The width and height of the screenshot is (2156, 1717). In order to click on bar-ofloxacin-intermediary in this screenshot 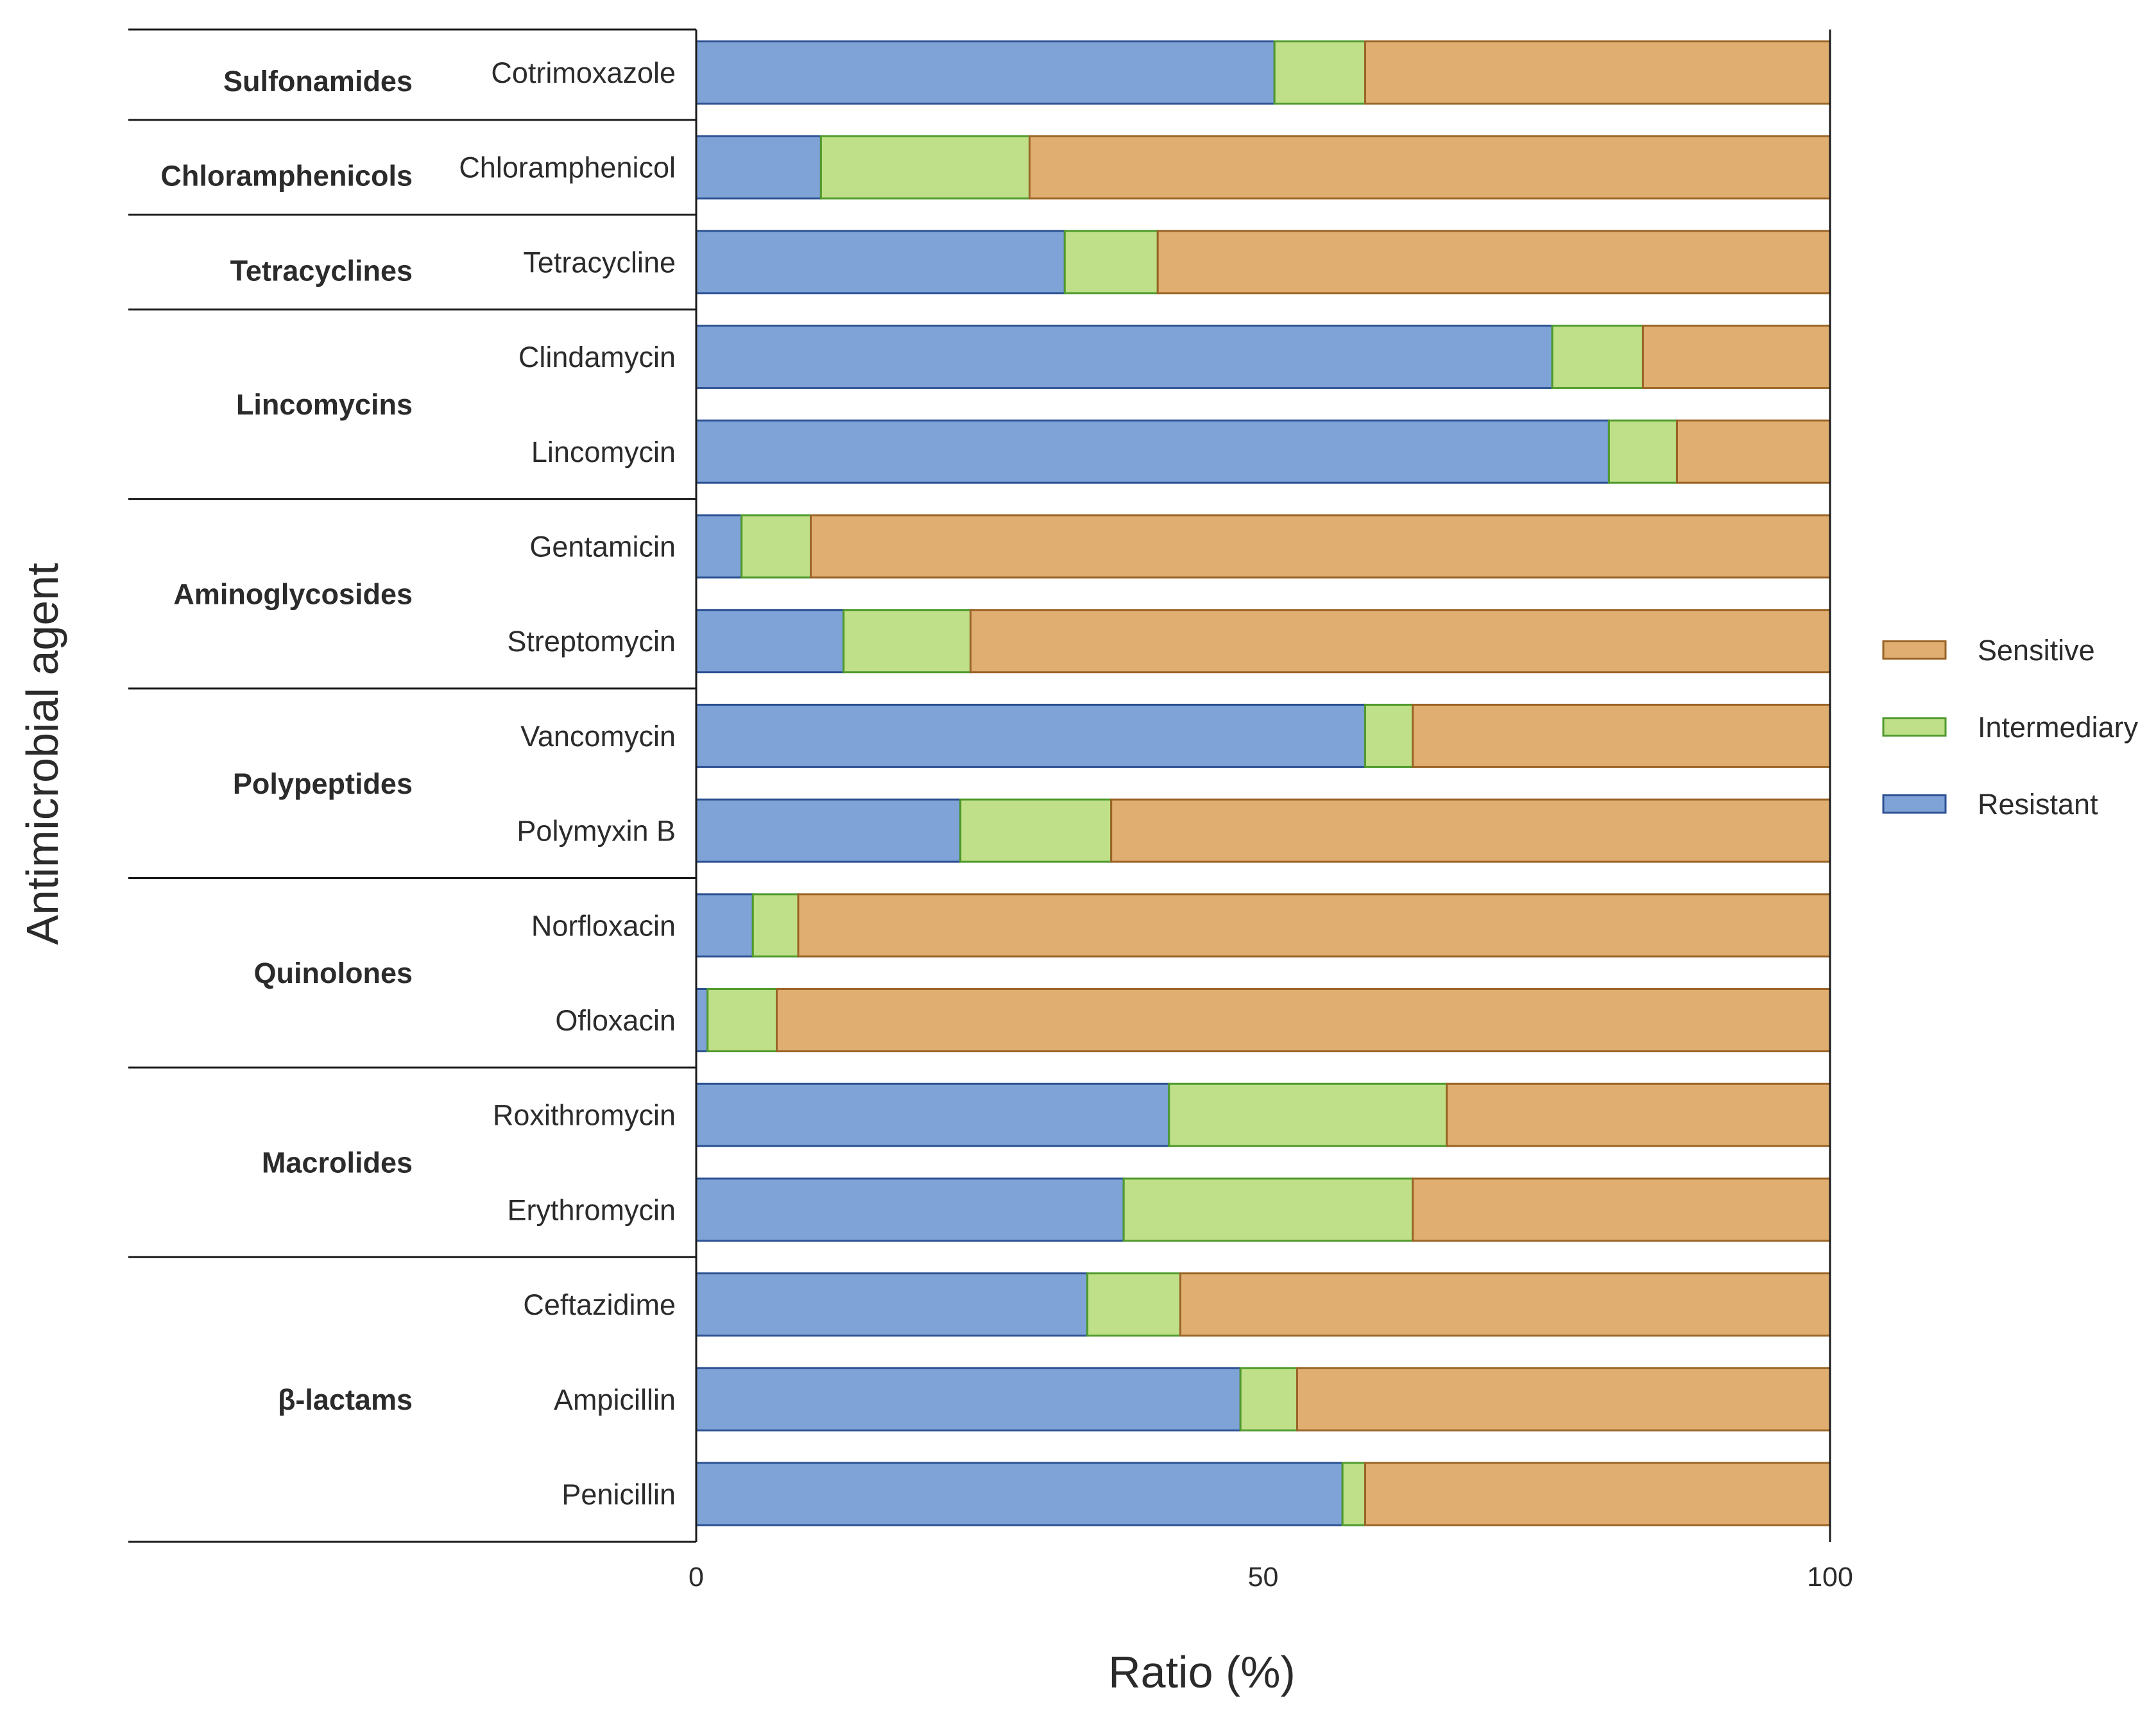, I will do `click(742, 1020)`.